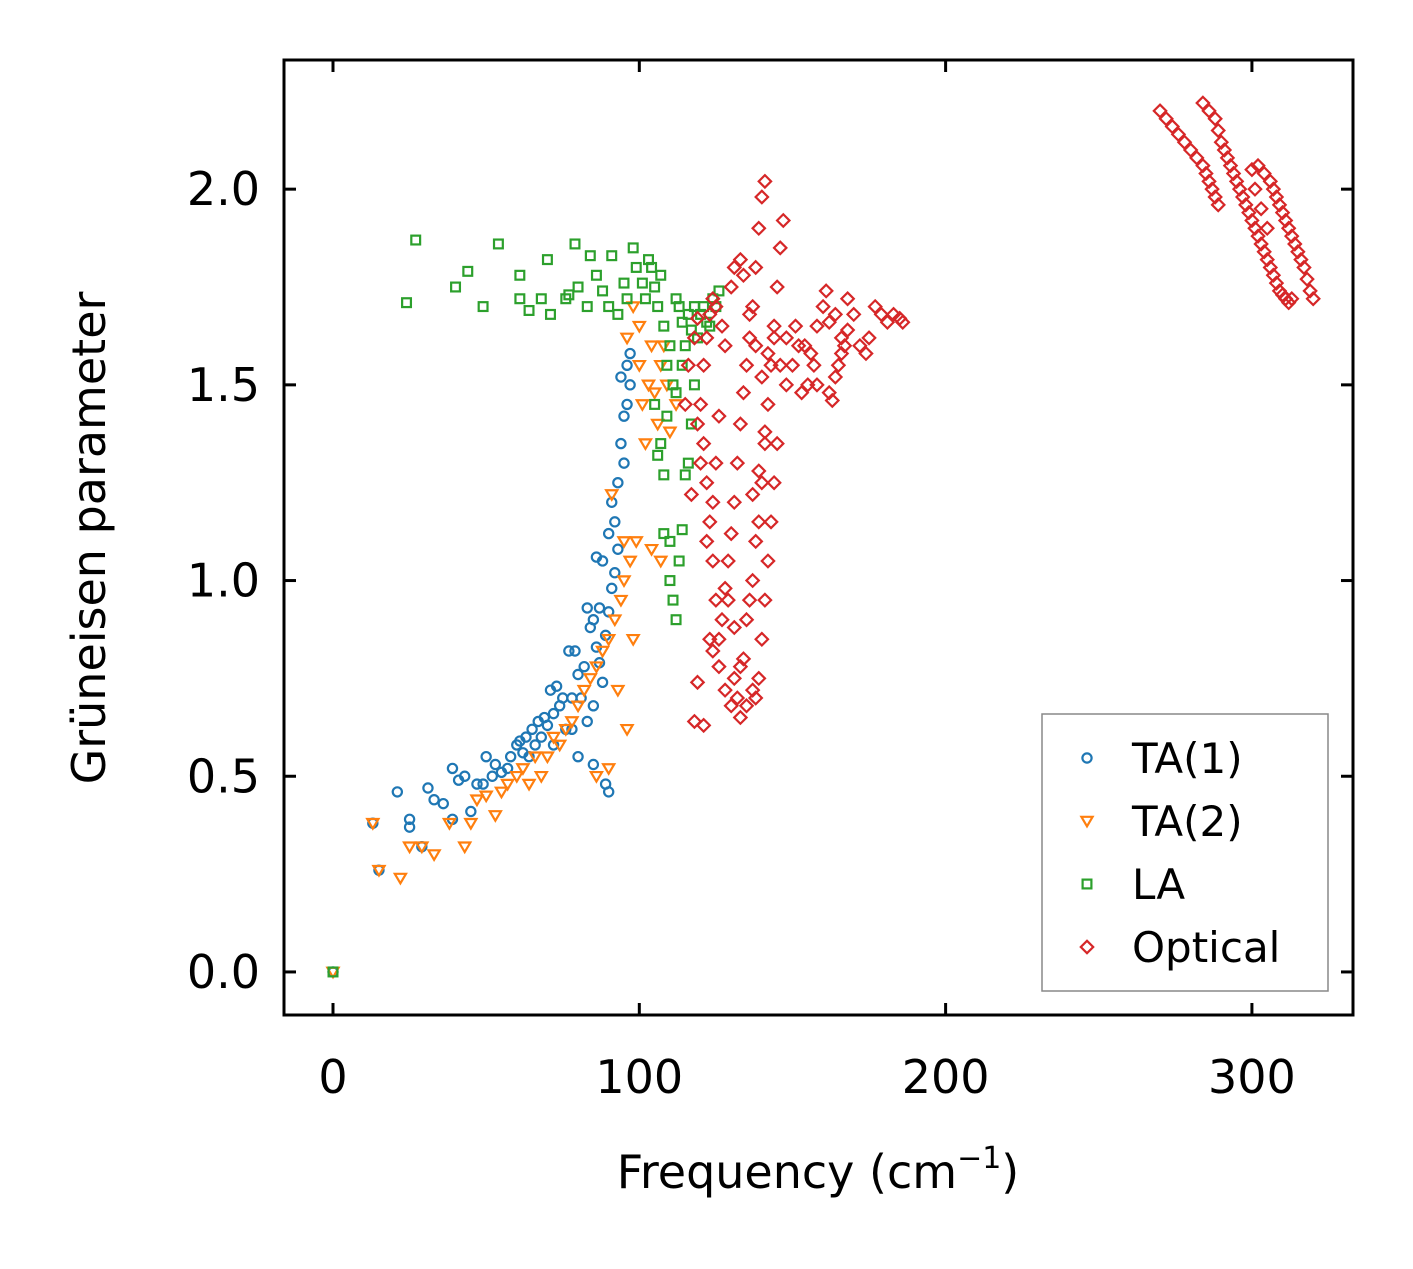  I want to click on legend-label: LA, so click(1158, 884).